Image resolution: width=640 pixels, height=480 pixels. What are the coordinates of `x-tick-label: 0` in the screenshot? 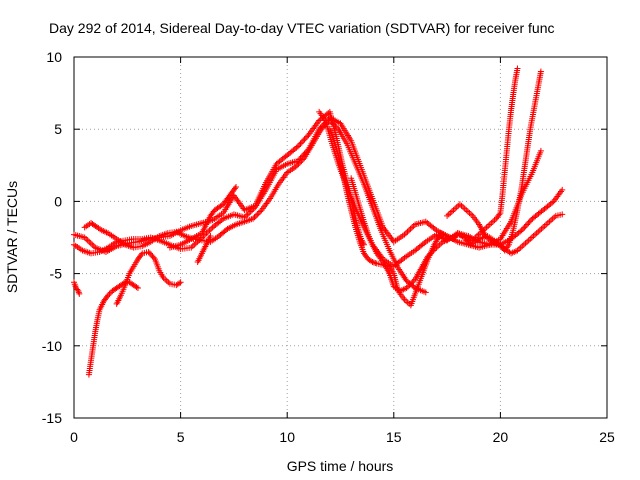 It's located at (74, 437).